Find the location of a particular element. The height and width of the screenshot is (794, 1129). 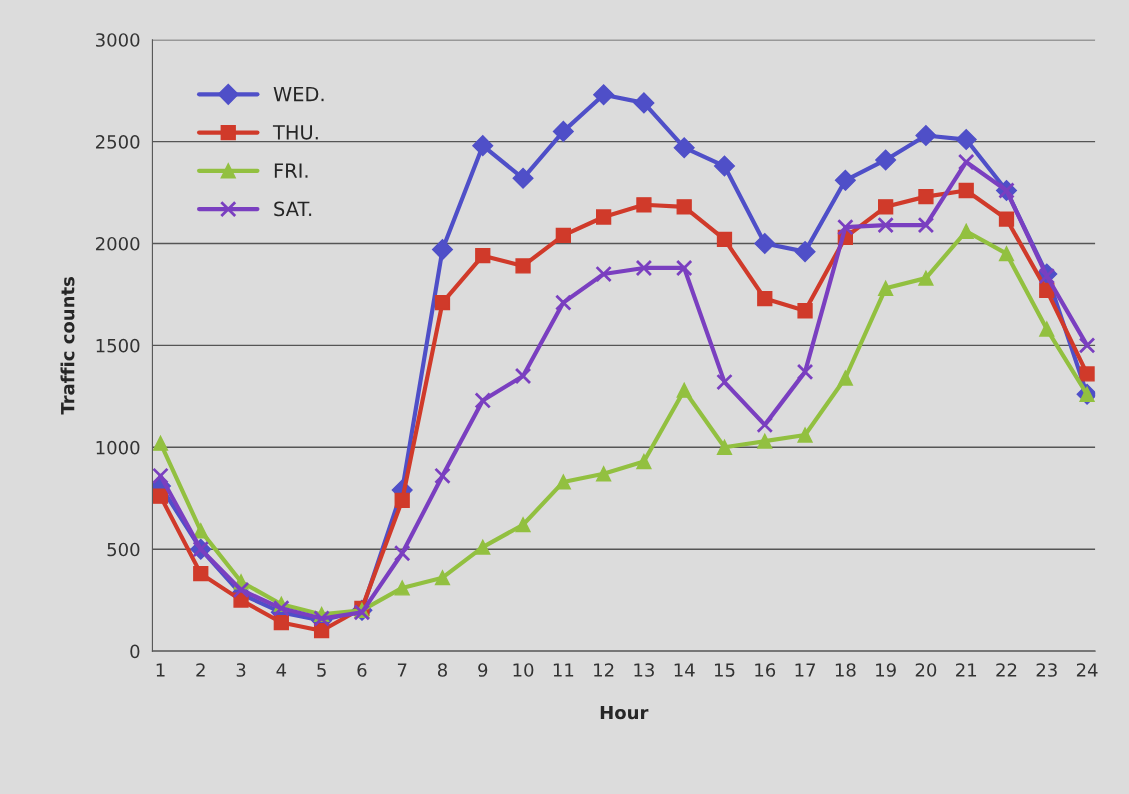

y-tick-label: 500 is located at coordinates (123, 549).